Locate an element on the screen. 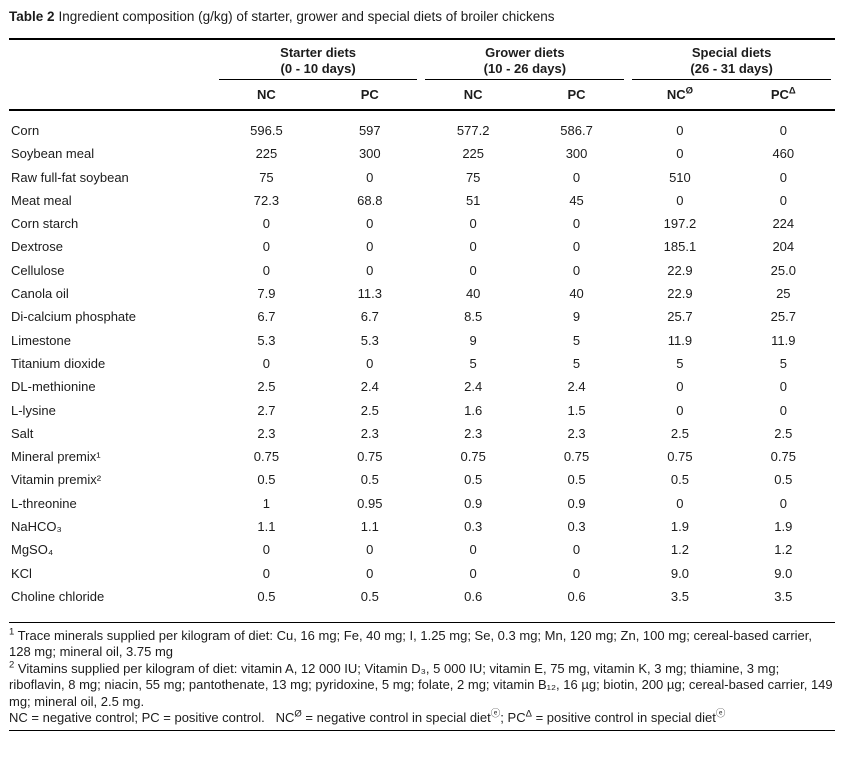 The height and width of the screenshot is (772, 849). row-label: Raw full-fat soybean is located at coordinates (70, 177).